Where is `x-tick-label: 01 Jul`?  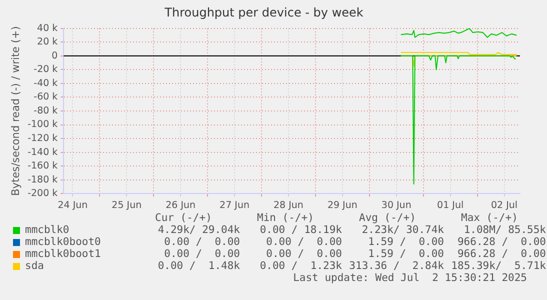
x-tick-label: 01 Jul is located at coordinates (450, 205).